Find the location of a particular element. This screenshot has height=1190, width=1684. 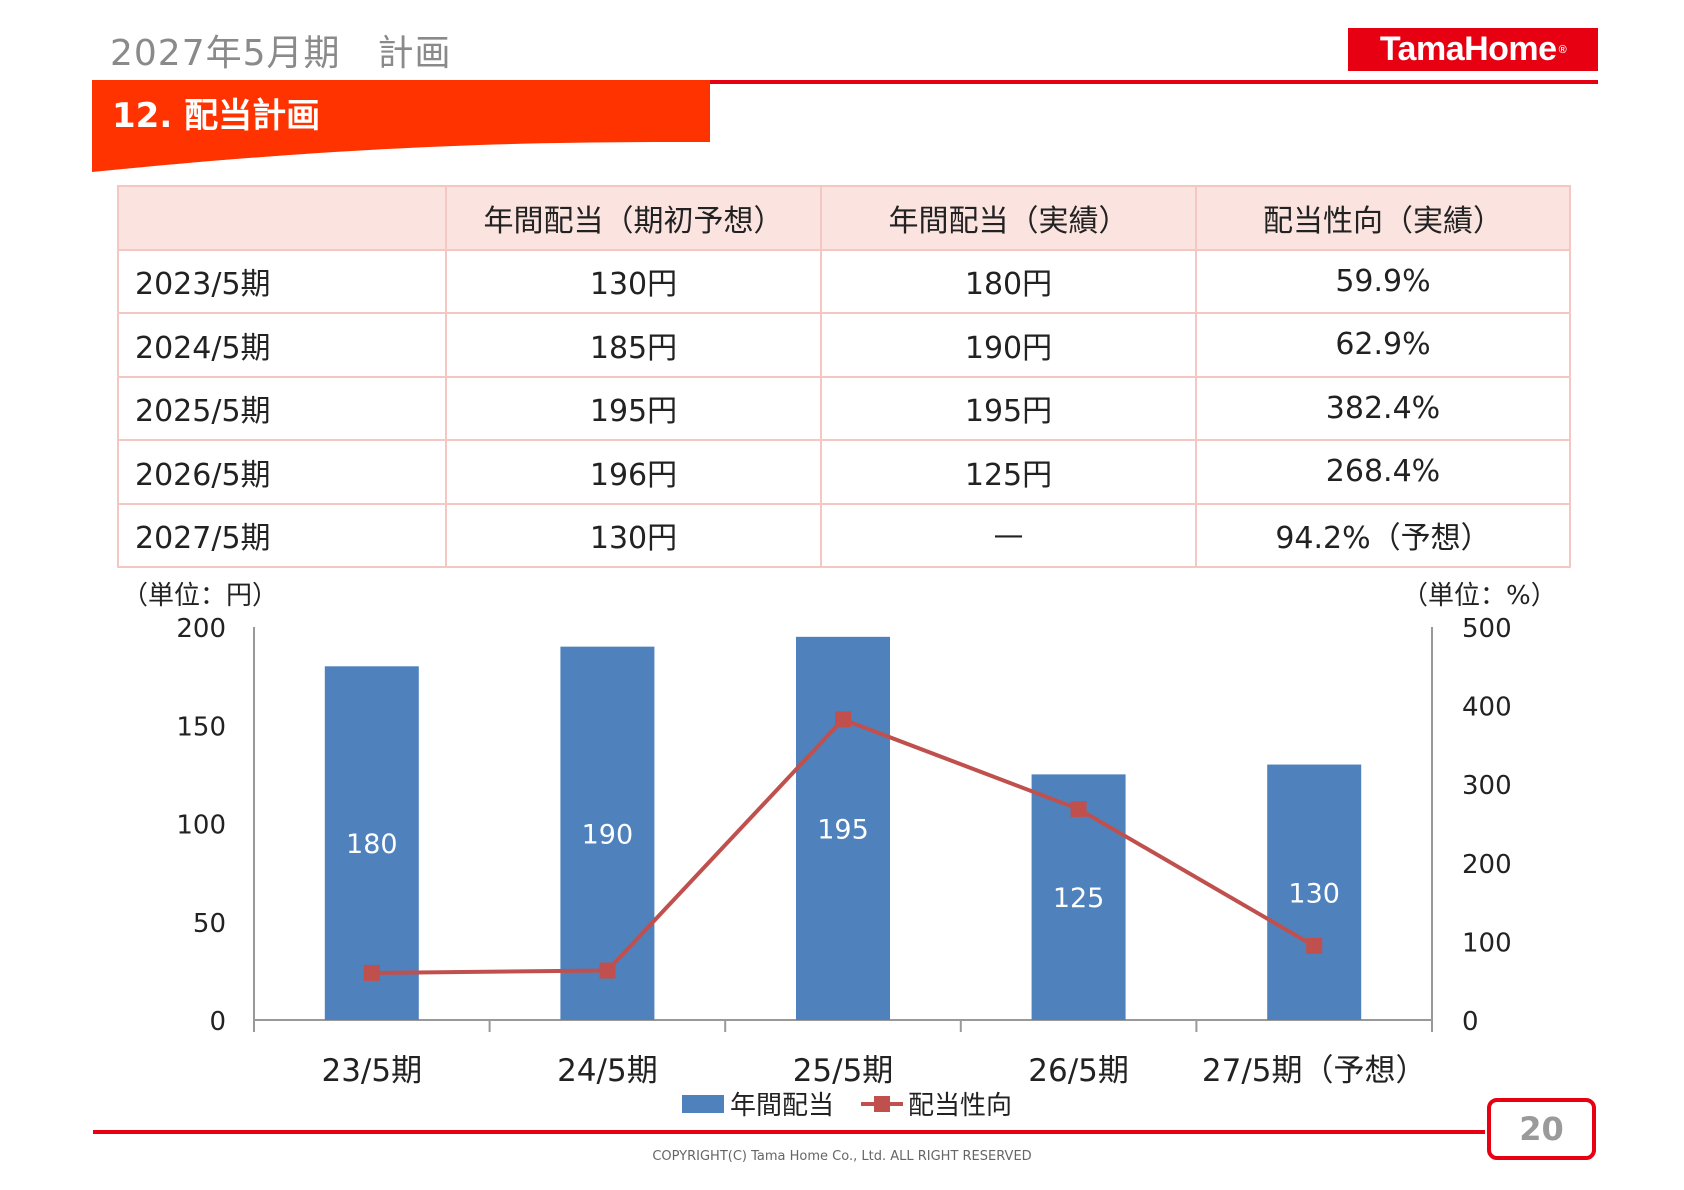

page-top-title: 2027年5月期 計画 is located at coordinates (281, 53).